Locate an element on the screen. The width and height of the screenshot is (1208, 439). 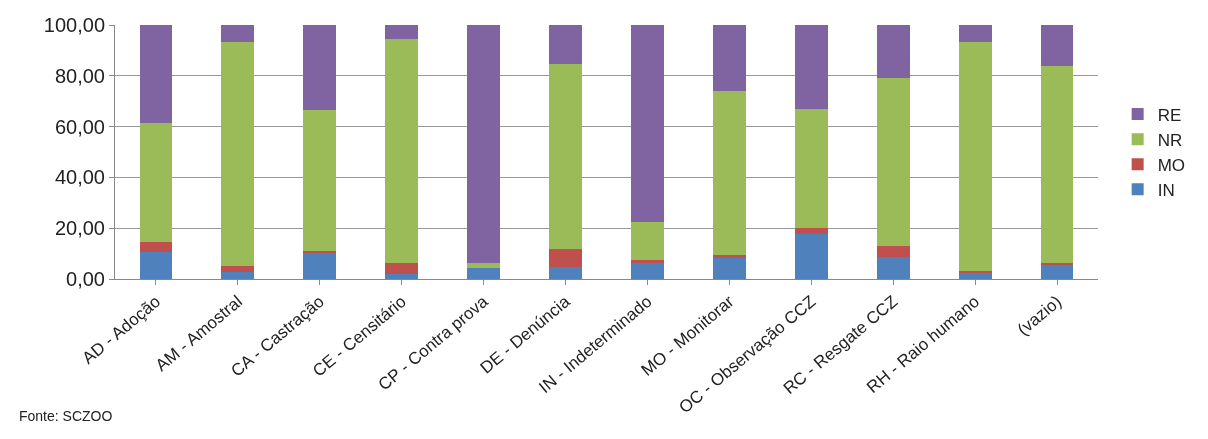
legend-label: MO is located at coordinates (1171, 165).